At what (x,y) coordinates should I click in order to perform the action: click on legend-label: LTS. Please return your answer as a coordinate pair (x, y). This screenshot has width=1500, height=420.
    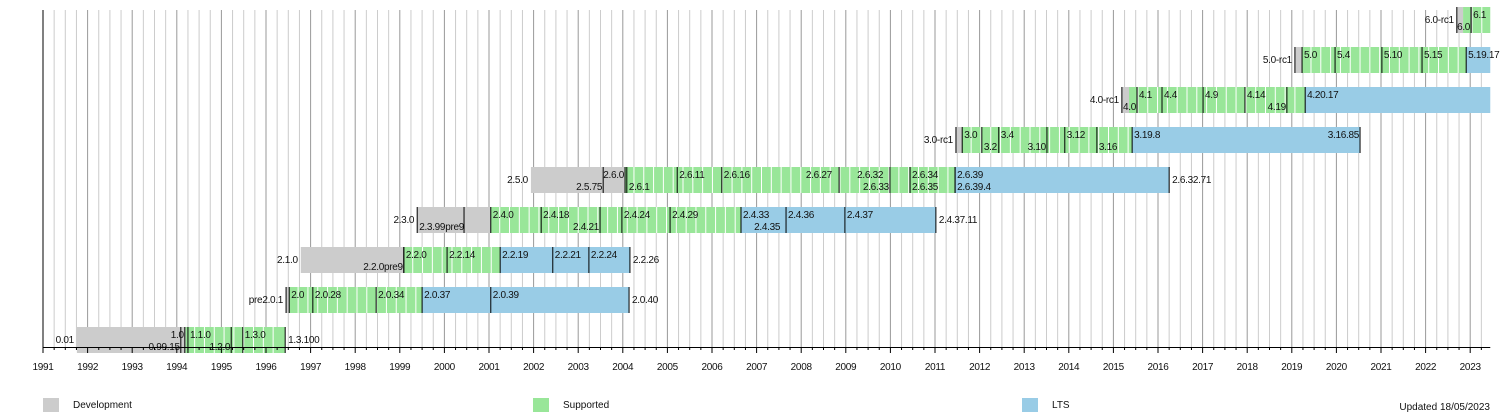
    Looking at the image, I should click on (1061, 405).